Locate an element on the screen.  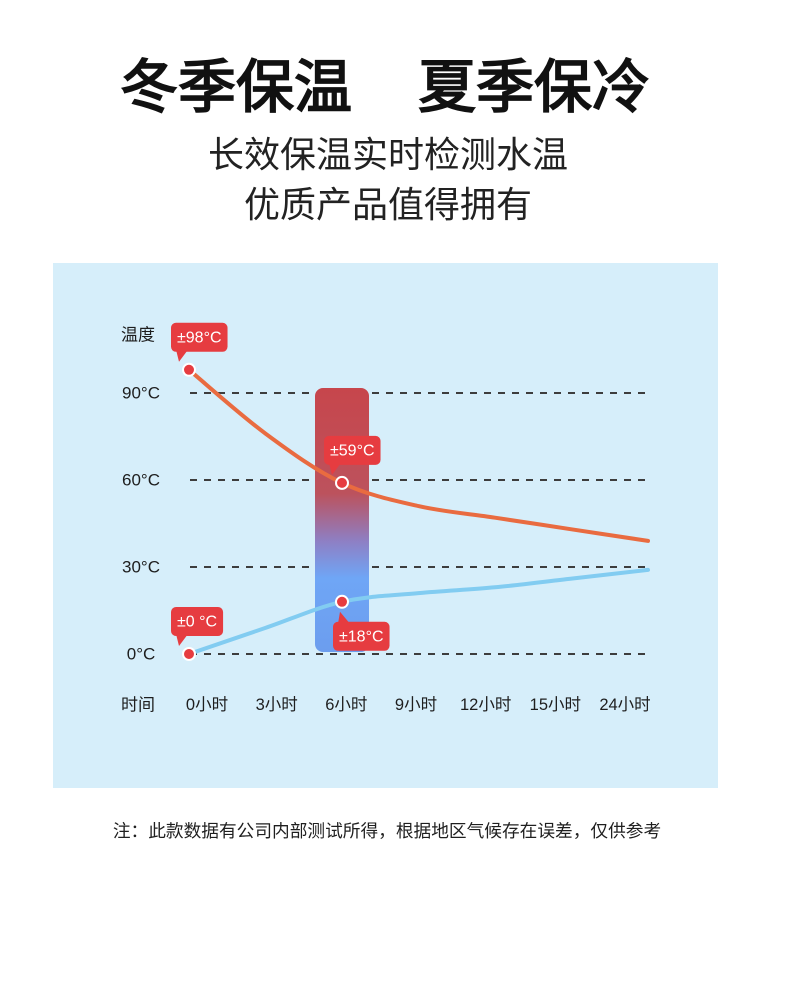
data-label: ±59°C is located at coordinates (352, 450).